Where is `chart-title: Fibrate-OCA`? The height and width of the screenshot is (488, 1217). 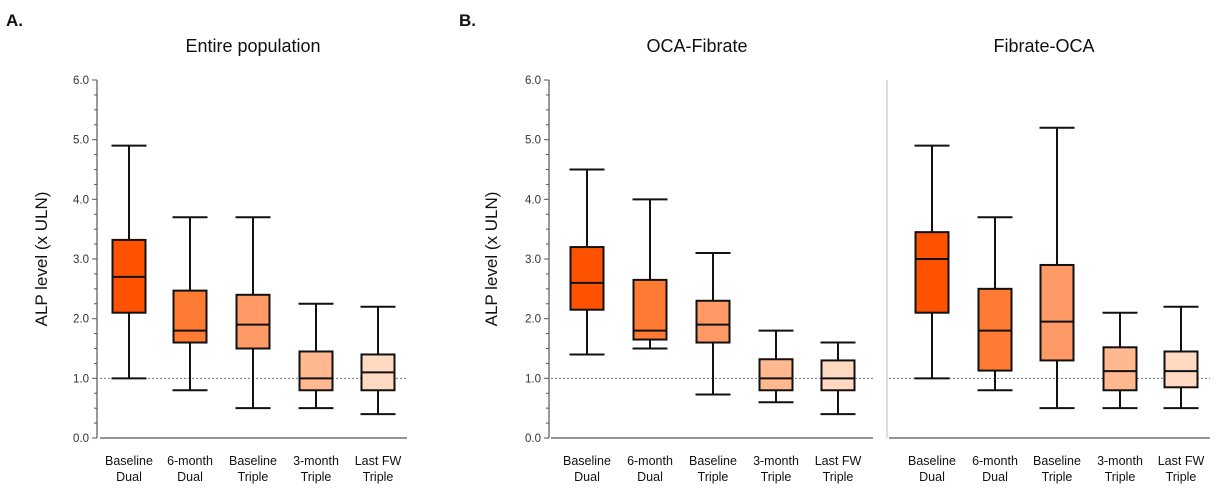 chart-title: Fibrate-OCA is located at coordinates (1043, 46).